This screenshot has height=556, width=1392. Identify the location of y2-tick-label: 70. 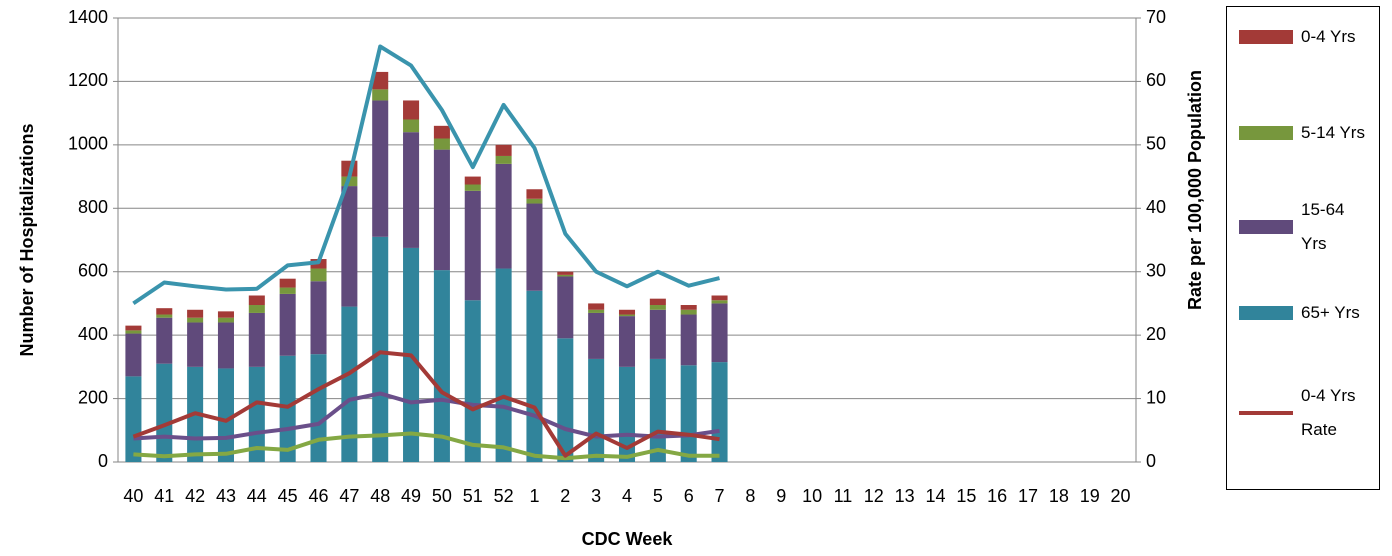
(1156, 17).